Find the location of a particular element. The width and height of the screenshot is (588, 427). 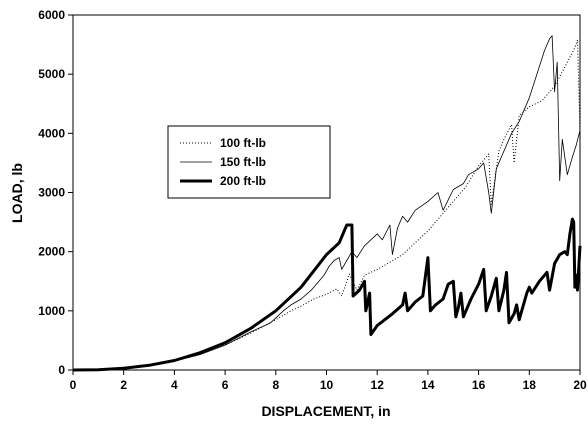

x-axis-title: DISPLACEMENT, in is located at coordinates (325, 411).